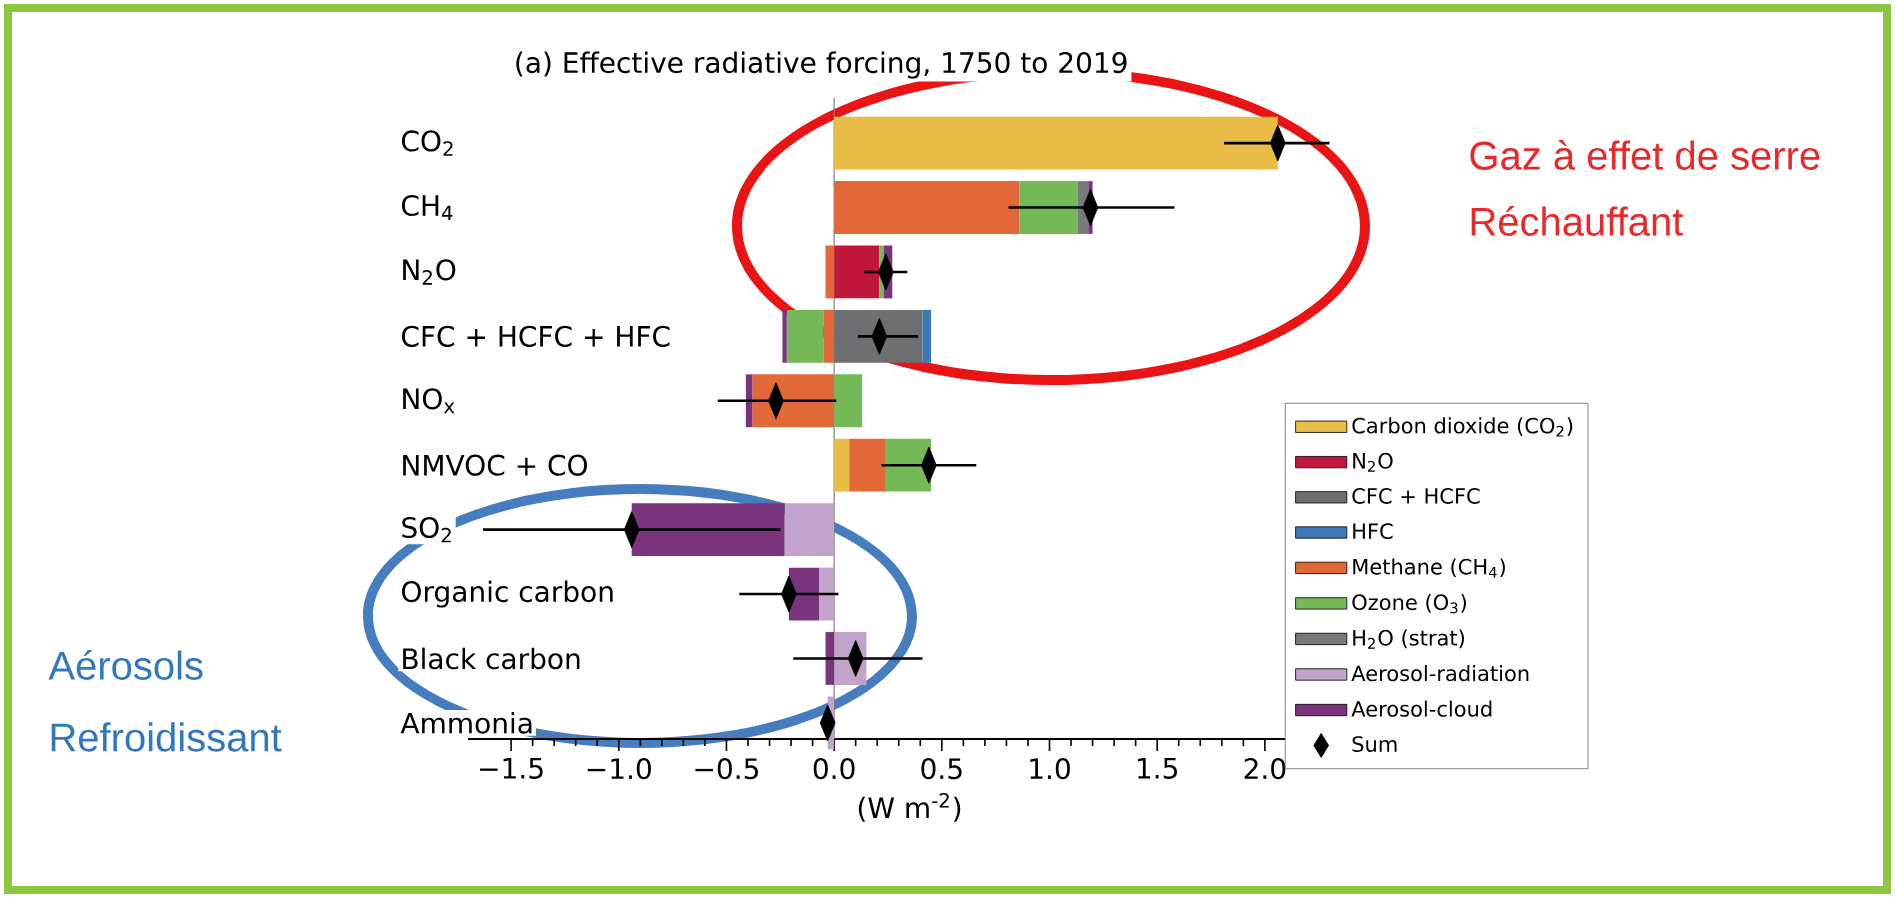 The image size is (1895, 898). I want to click on text: Aérosols, so click(125, 665).